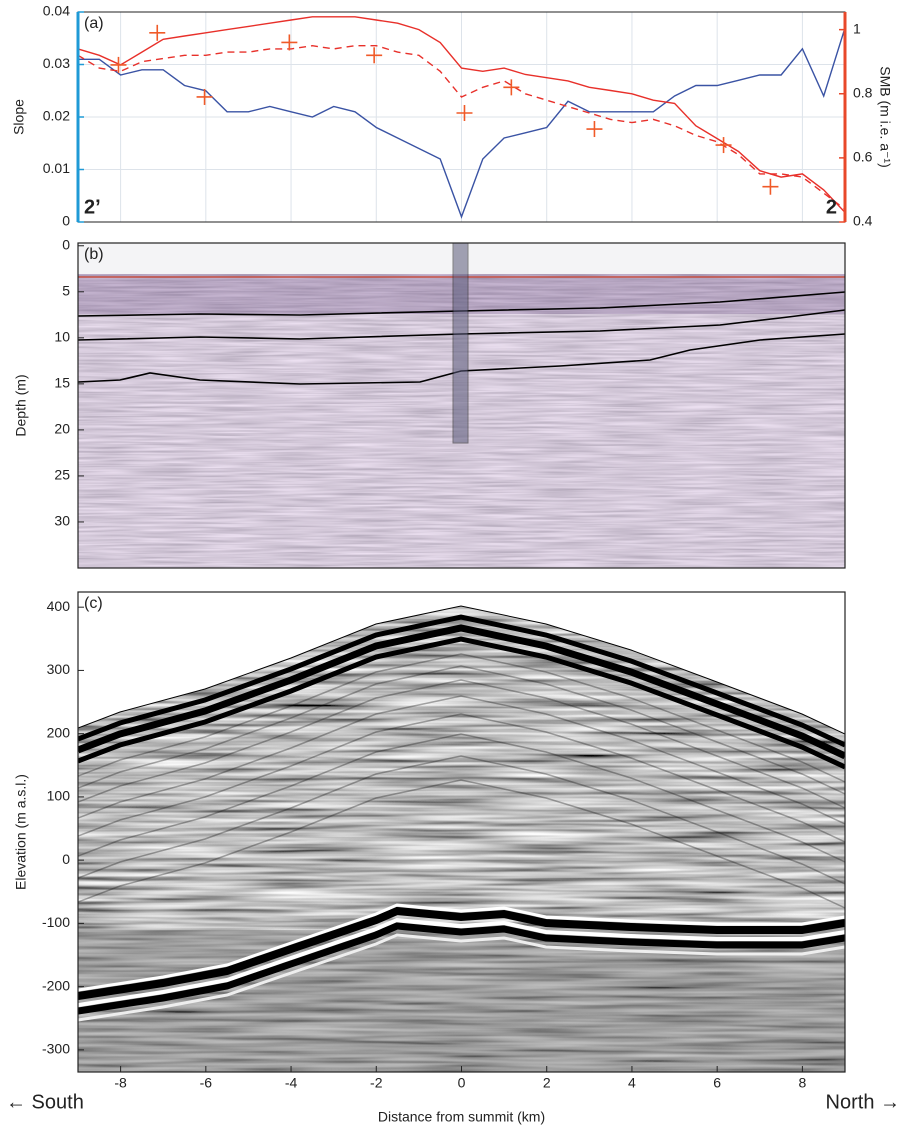 The width and height of the screenshot is (905, 1135). Describe the element at coordinates (120, 1083) in the screenshot. I see `x-tick-label: -8` at that location.